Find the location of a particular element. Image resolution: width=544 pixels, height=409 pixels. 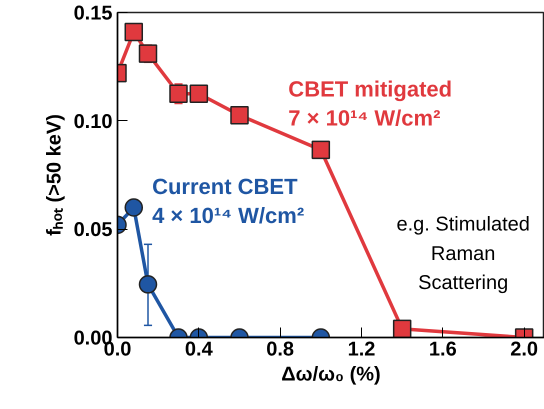

annotation: e.g. Stimulated Raman Scattering is located at coordinates (463, 254).